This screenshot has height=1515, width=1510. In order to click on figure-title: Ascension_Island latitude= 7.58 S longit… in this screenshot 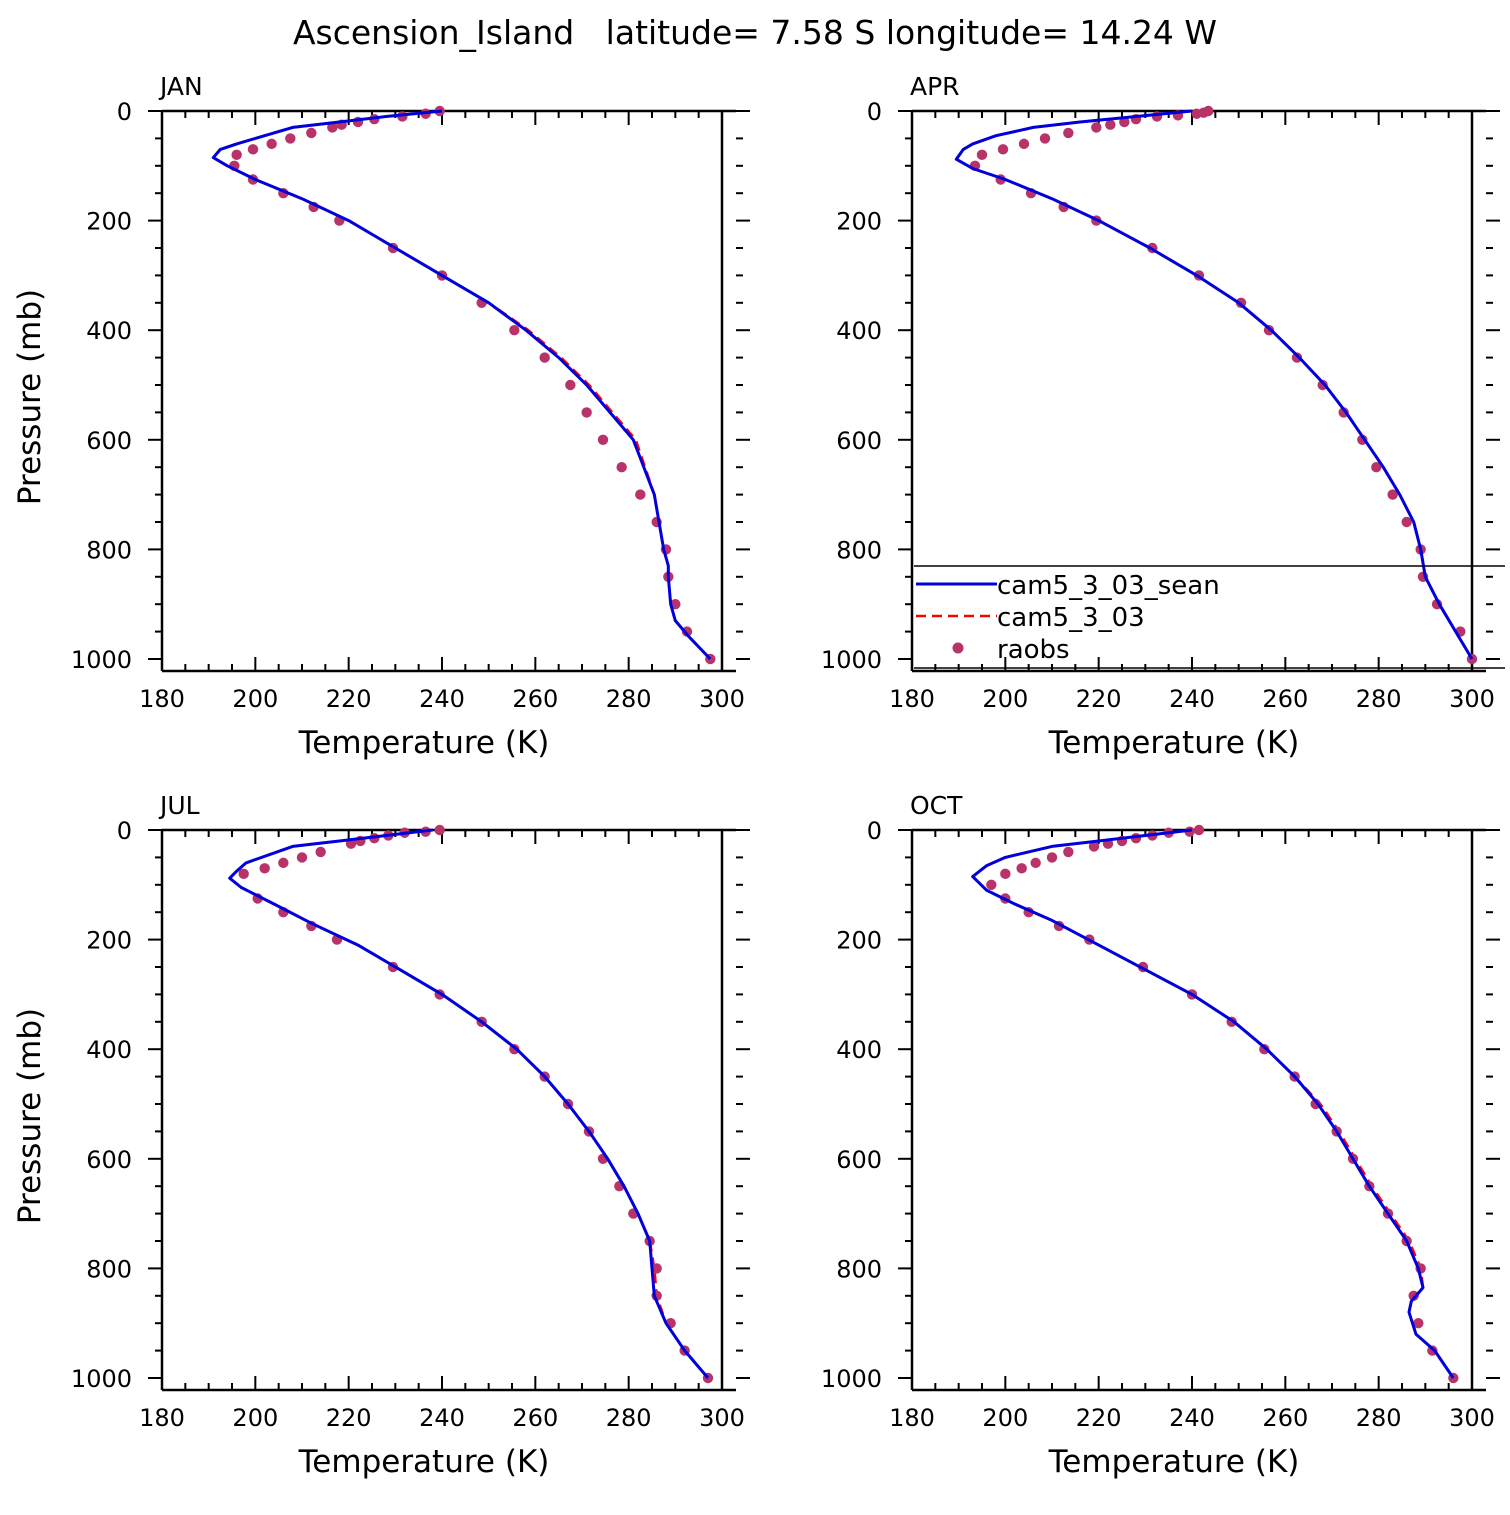, I will do `click(755, 32)`.